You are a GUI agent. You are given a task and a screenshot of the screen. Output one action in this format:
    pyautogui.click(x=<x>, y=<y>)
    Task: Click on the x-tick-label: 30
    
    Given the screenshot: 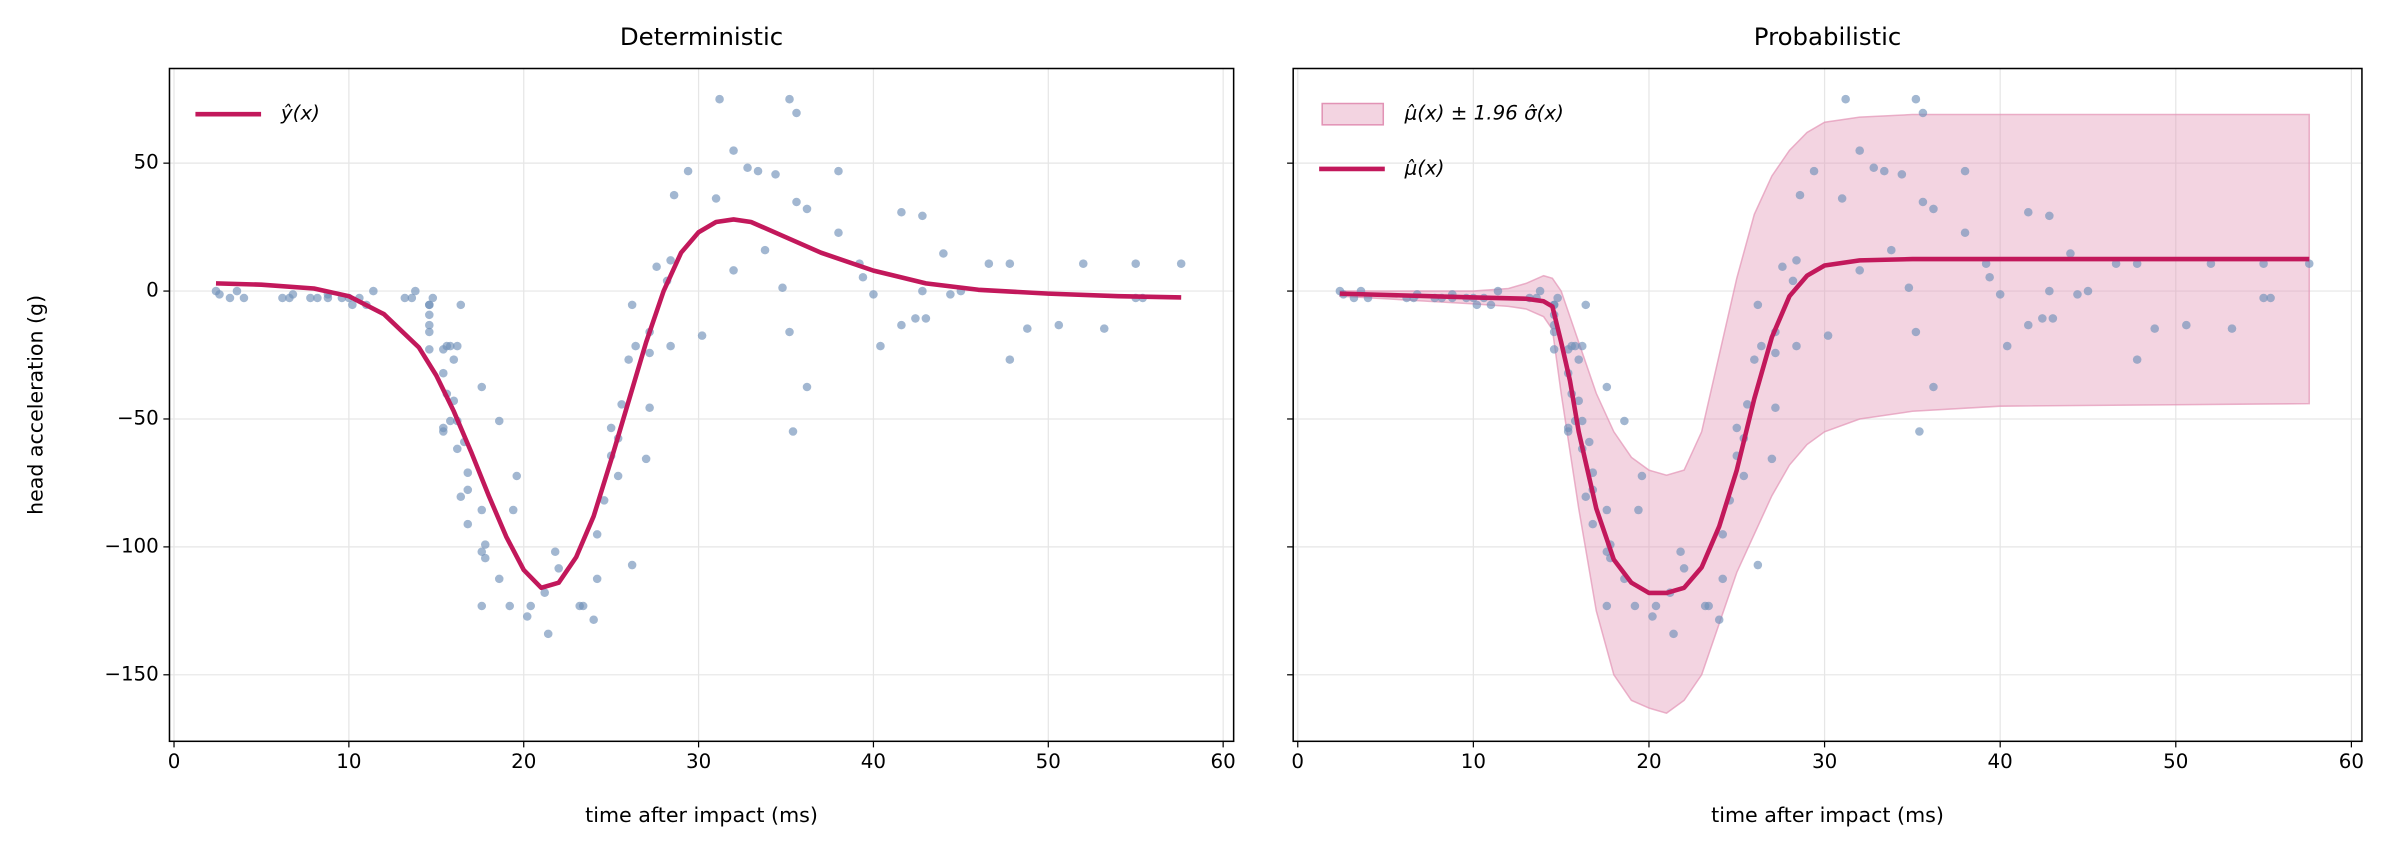 What is the action you would take?
    pyautogui.click(x=1824, y=761)
    